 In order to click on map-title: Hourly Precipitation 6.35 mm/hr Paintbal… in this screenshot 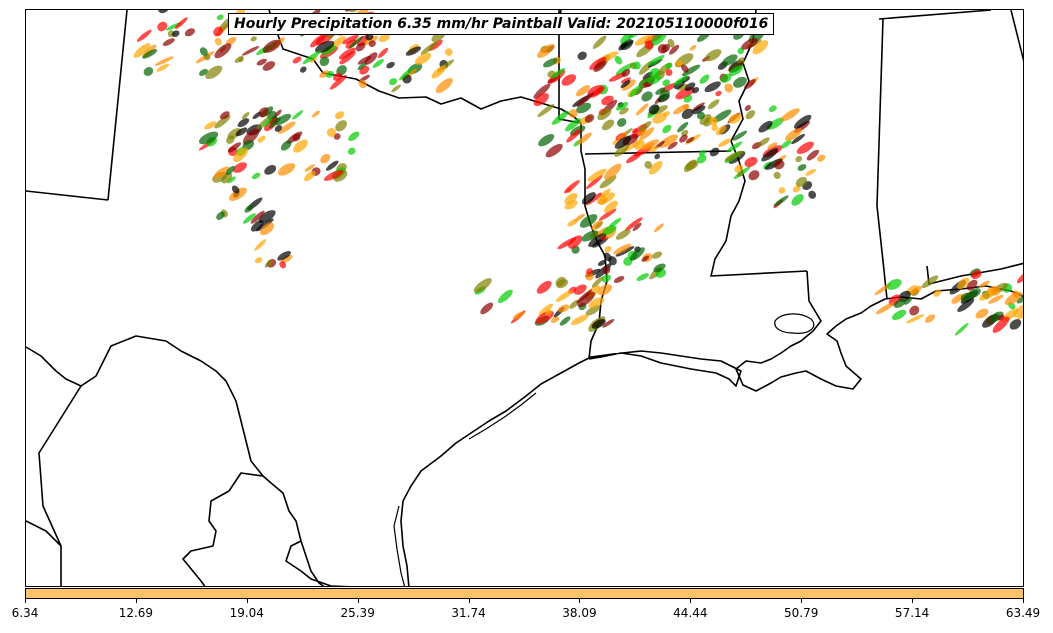, I will do `click(501, 24)`.